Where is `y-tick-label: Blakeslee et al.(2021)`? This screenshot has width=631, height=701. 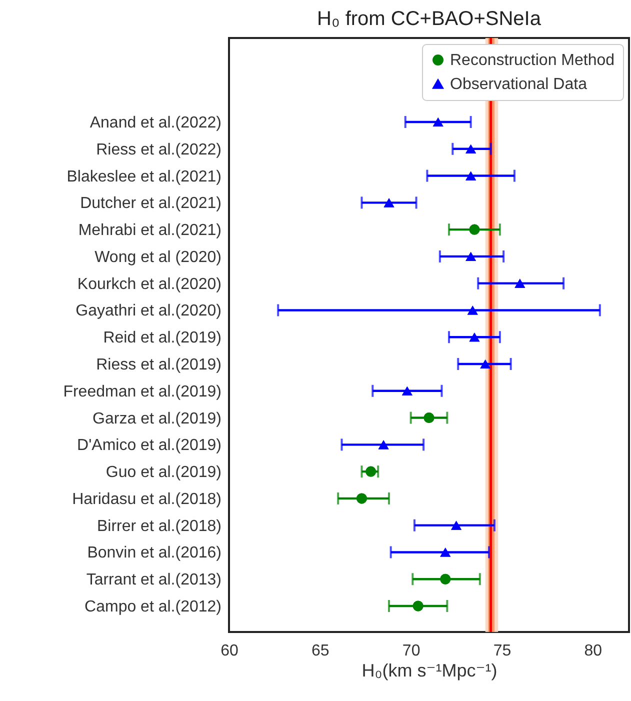
y-tick-label: Blakeslee et al.(2021) is located at coordinates (144, 177).